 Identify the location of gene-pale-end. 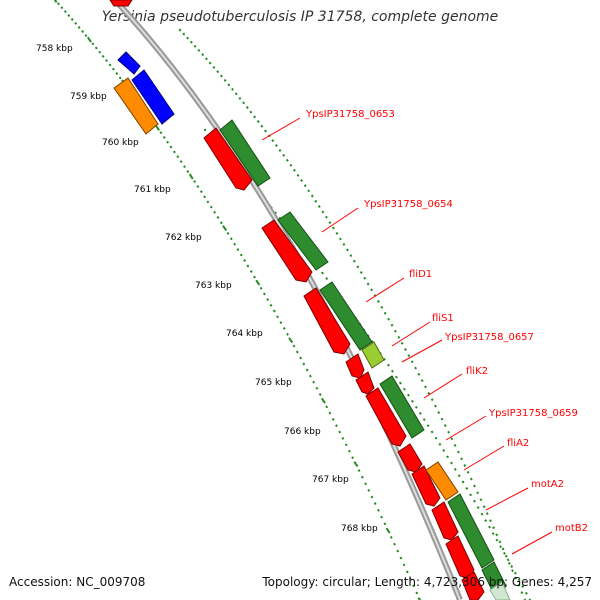
(500, 590).